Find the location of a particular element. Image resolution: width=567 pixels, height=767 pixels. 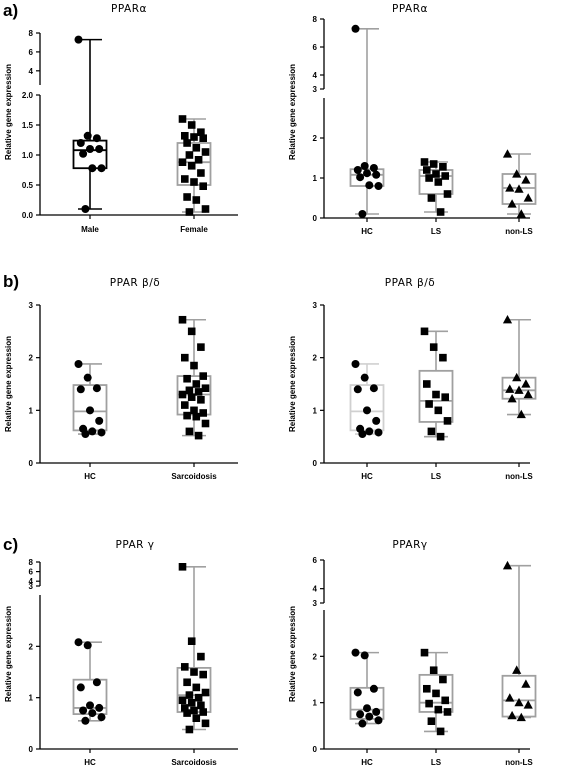

y-tick-label: 3 is located at coordinates (315, 89).